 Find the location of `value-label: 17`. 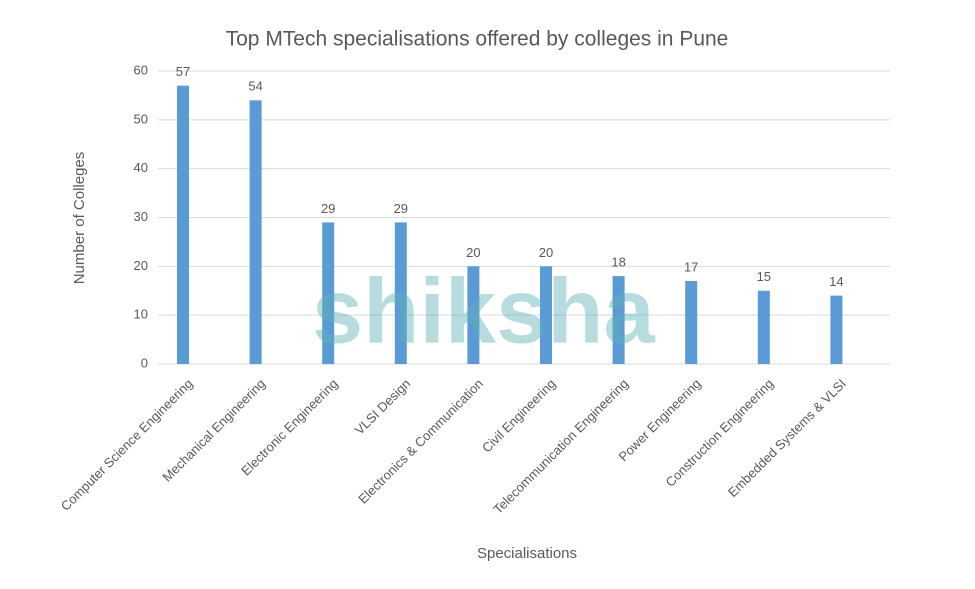

value-label: 17 is located at coordinates (691, 266).